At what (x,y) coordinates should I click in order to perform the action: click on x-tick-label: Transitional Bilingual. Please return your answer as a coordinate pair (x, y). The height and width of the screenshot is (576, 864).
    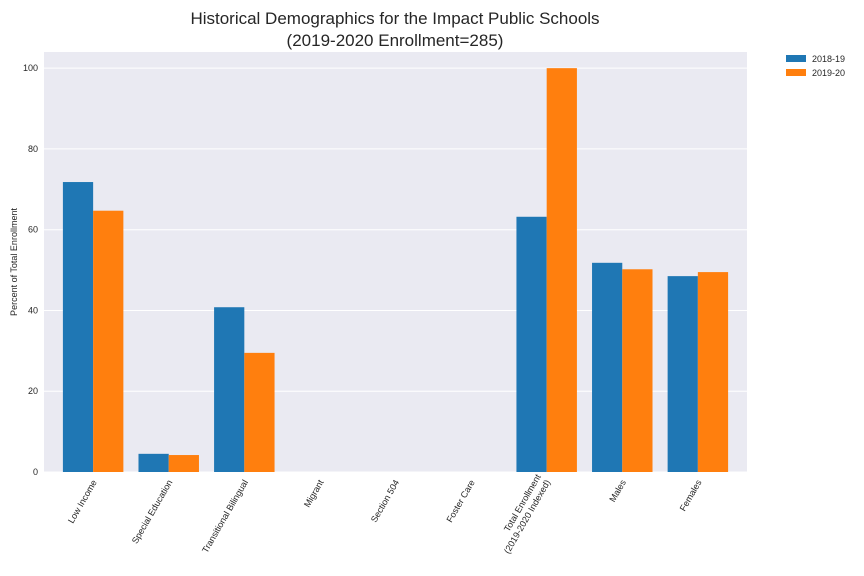
    Looking at the image, I should click on (225, 516).